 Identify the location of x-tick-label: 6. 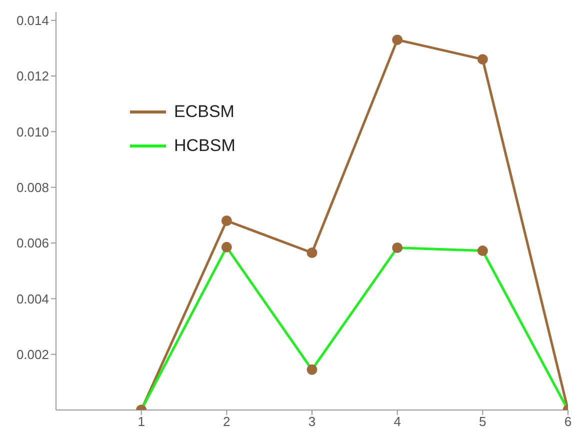
(568, 422).